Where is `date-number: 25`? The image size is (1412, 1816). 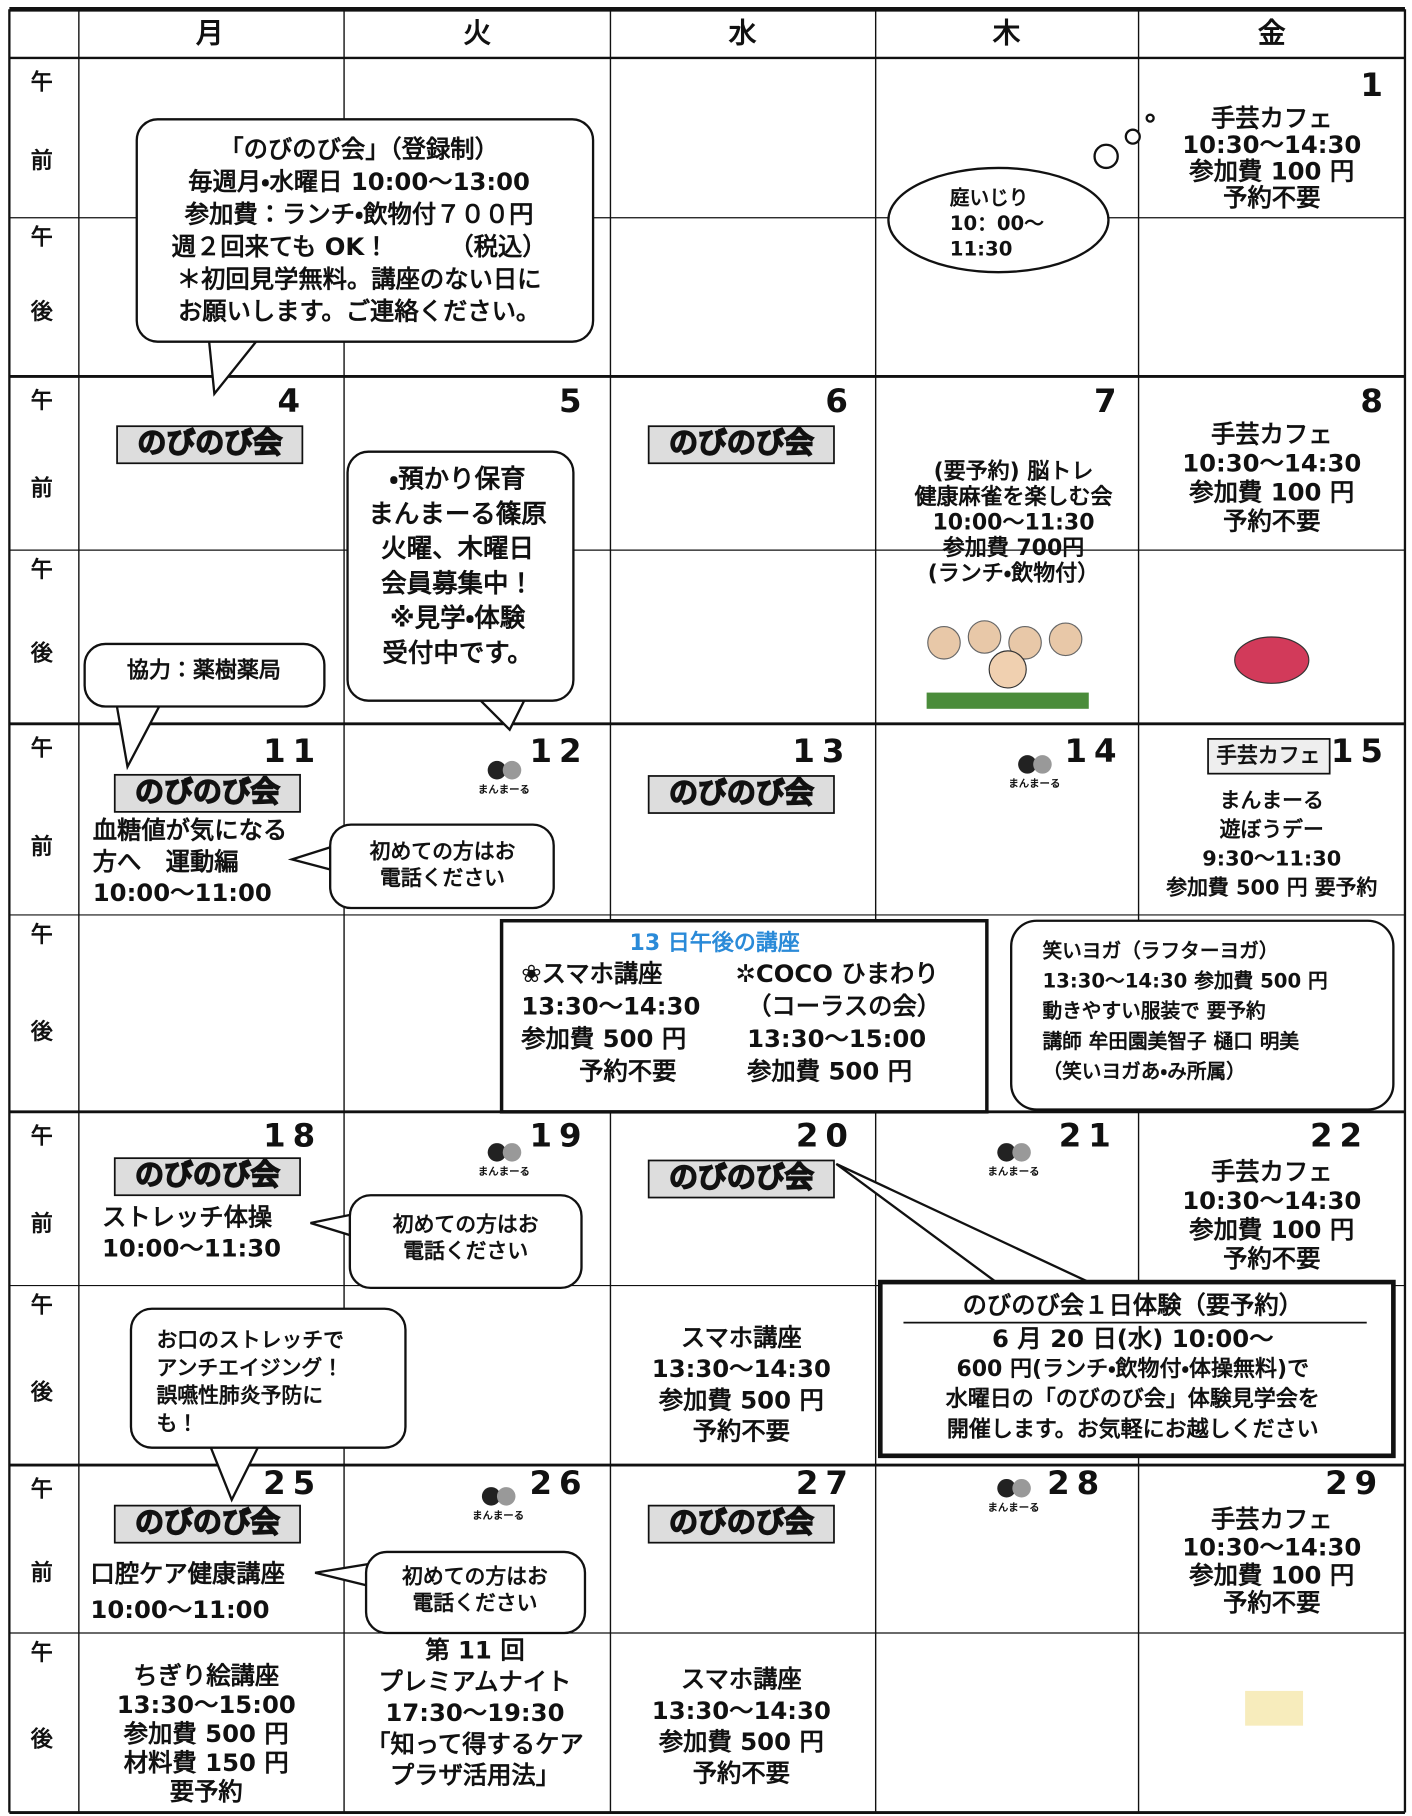
date-number: 25 is located at coordinates (292, 1483).